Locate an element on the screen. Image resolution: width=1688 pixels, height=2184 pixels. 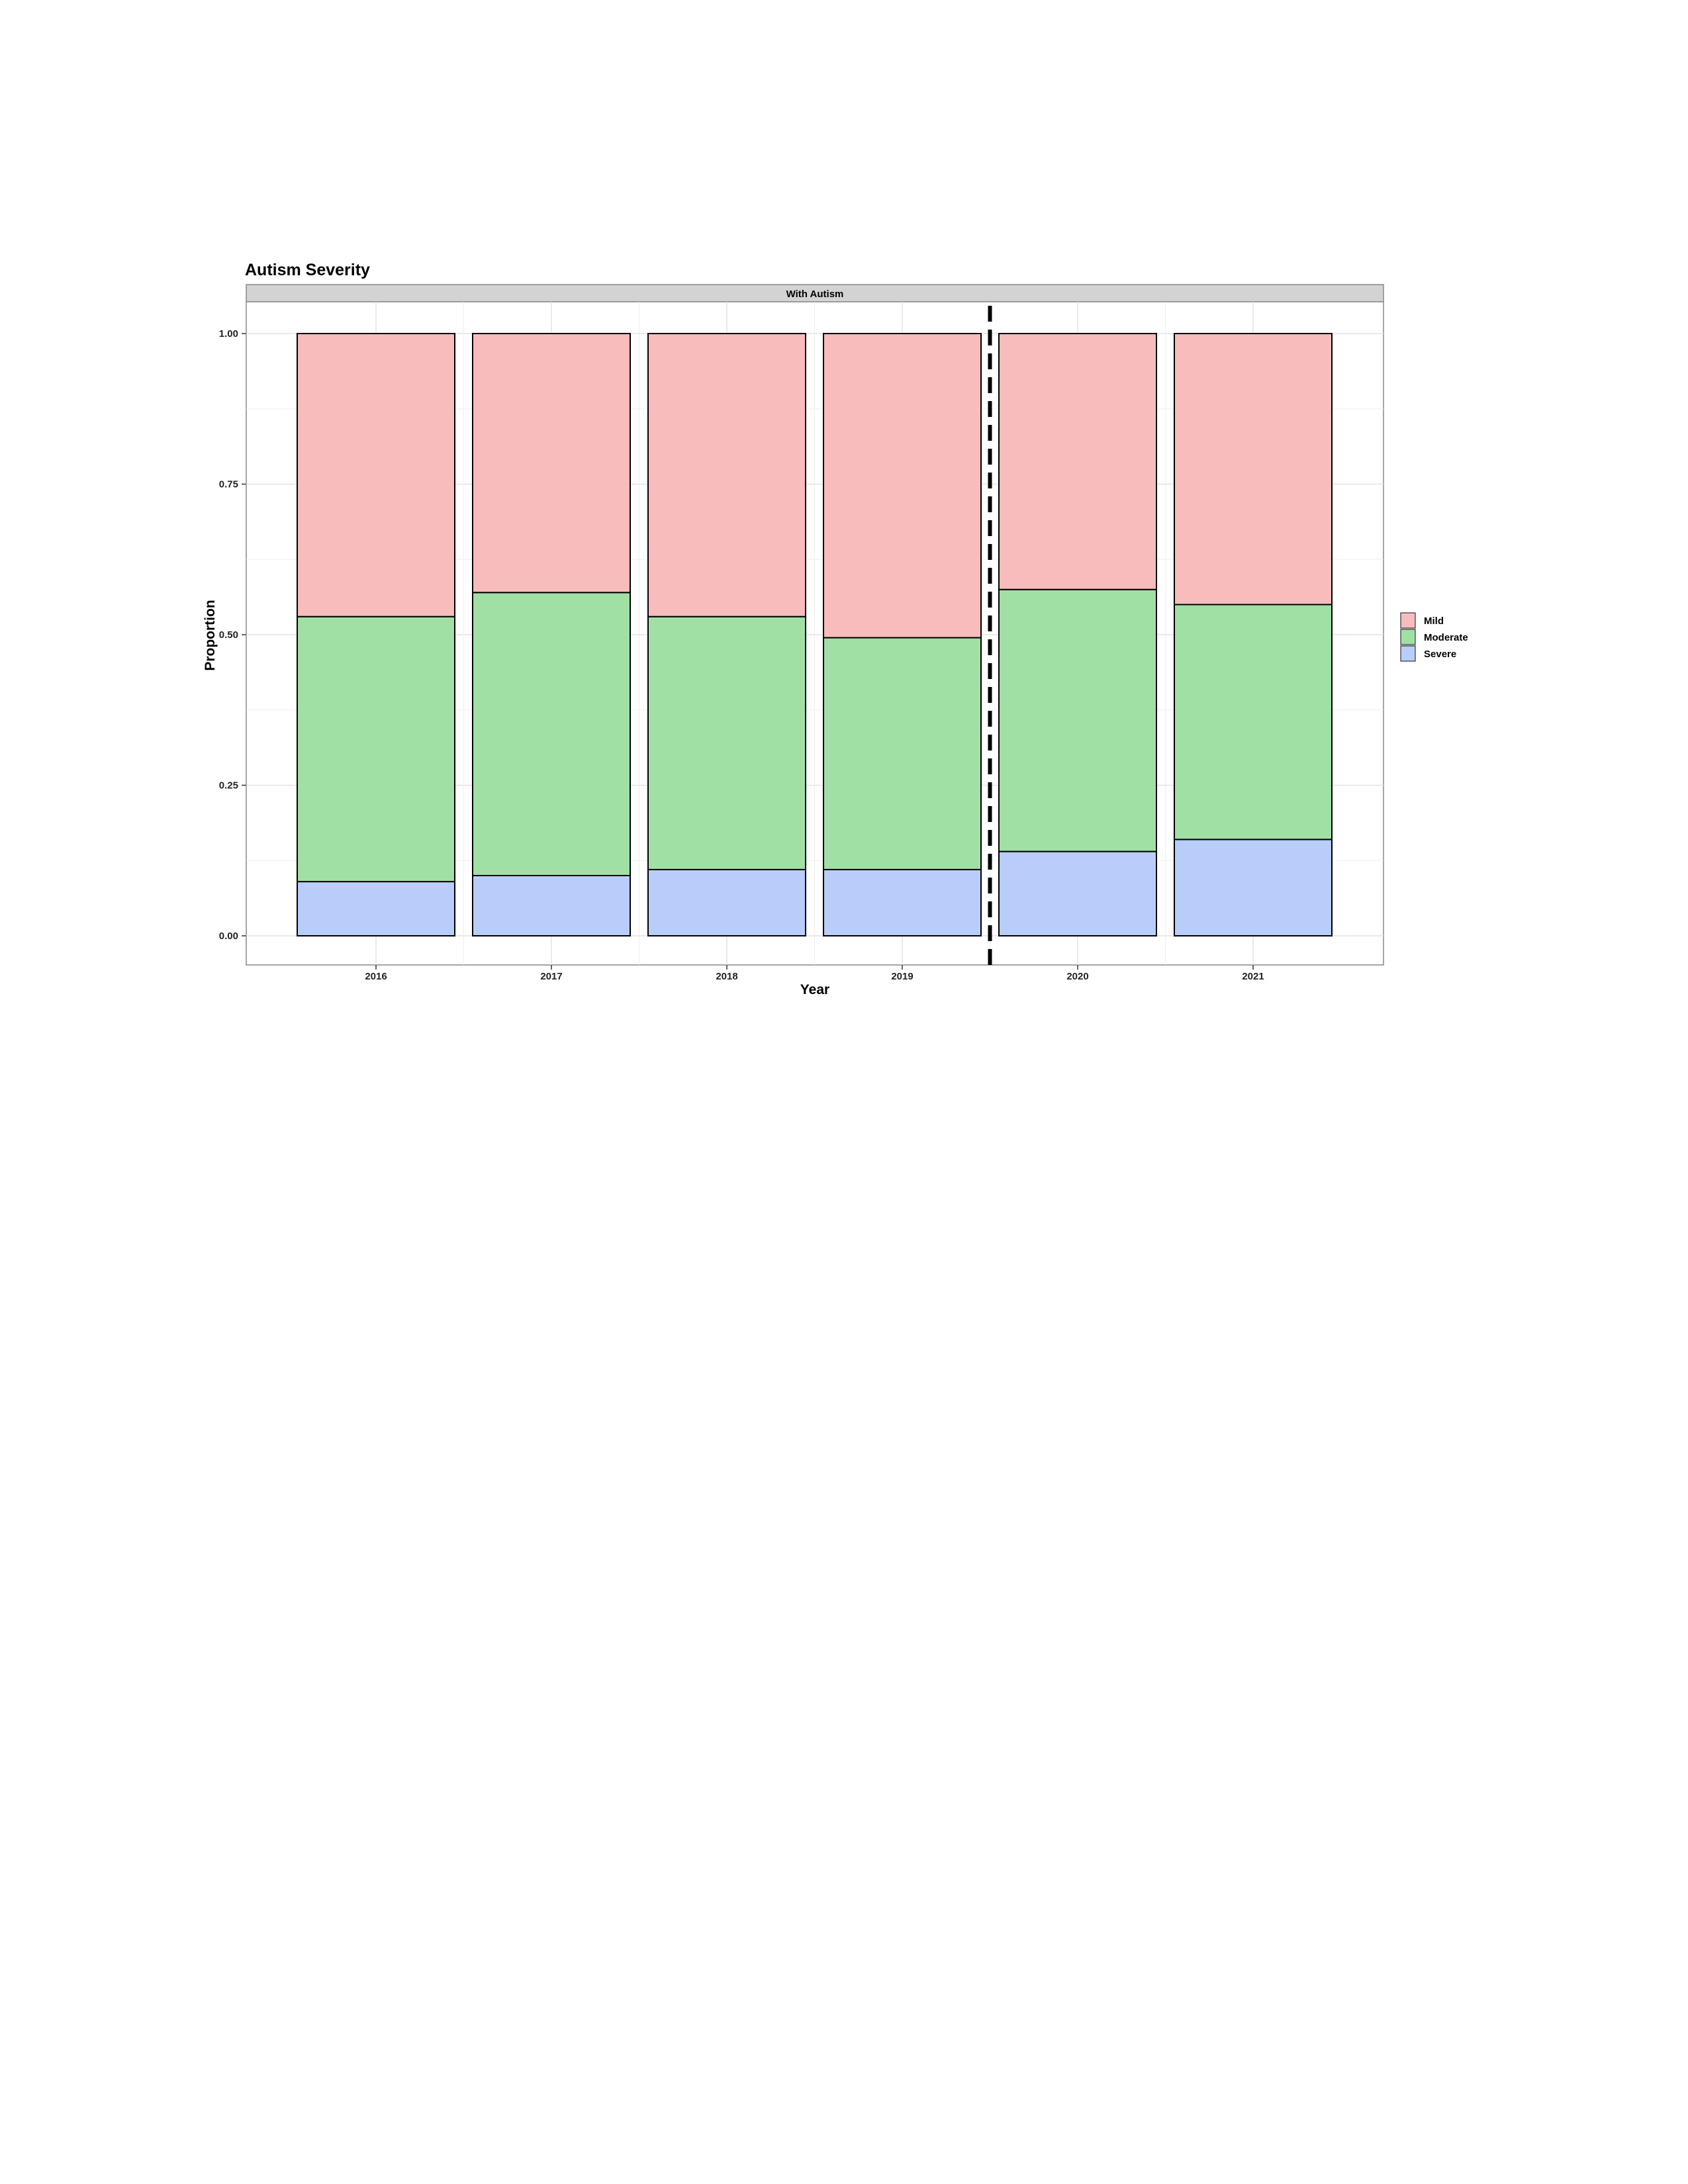
facet-strip is located at coordinates (815, 293).